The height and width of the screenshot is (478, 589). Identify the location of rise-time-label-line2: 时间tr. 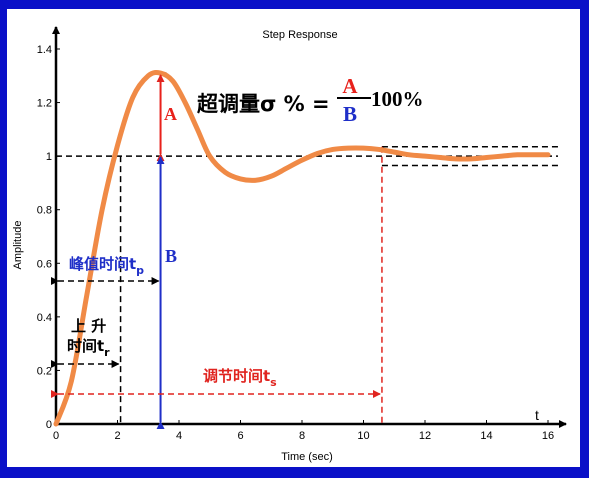
(88, 348).